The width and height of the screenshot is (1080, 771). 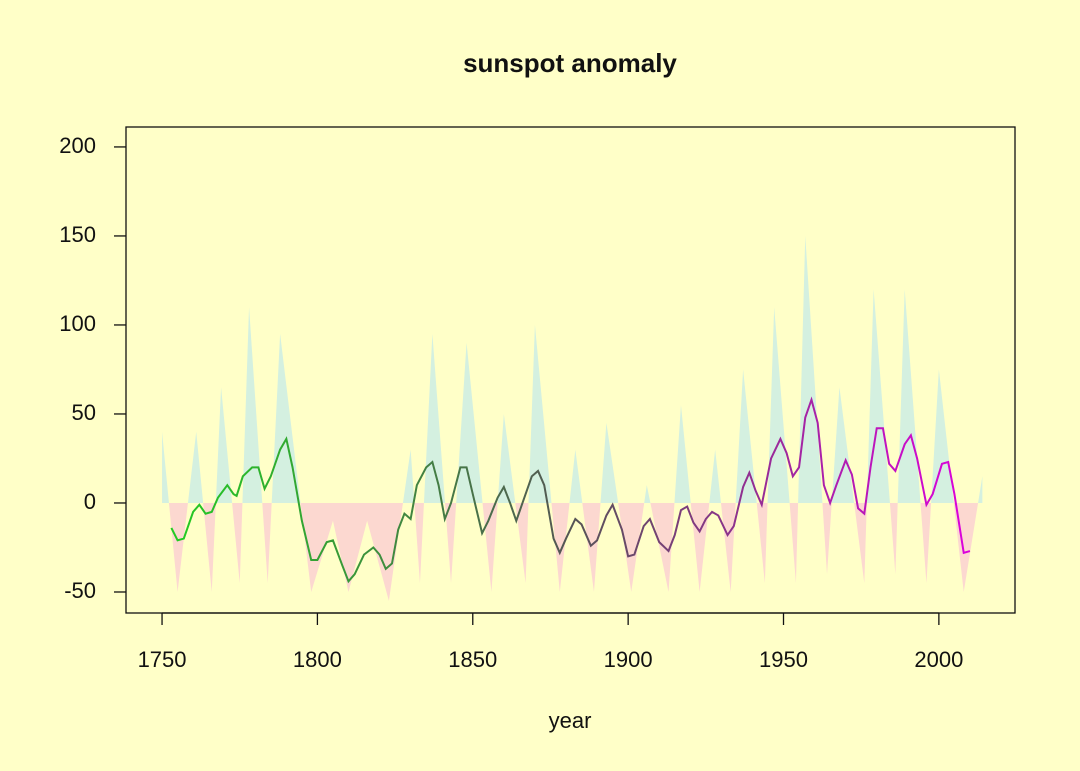 What do you see at coordinates (77, 234) in the screenshot?
I see `y-tick-label: 150` at bounding box center [77, 234].